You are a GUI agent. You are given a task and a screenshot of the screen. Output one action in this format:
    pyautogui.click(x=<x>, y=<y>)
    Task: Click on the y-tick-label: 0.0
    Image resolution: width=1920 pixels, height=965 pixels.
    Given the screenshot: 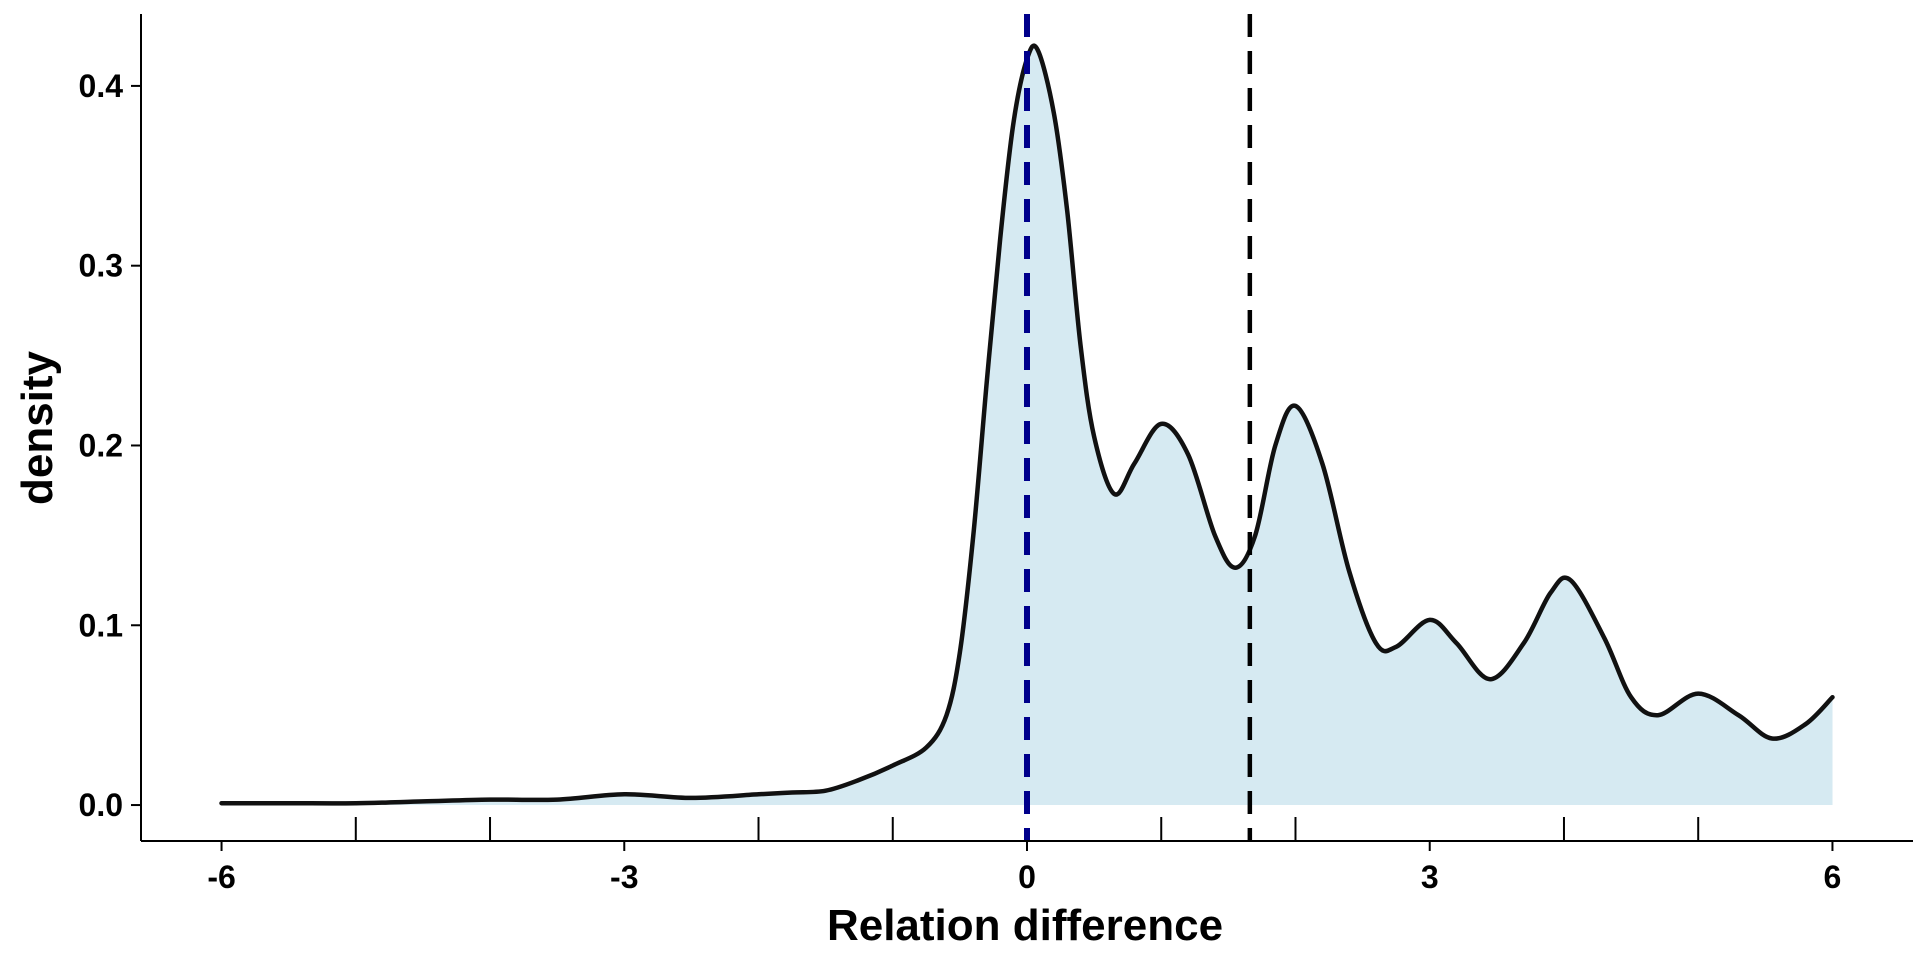 What is the action you would take?
    pyautogui.click(x=101, y=805)
    